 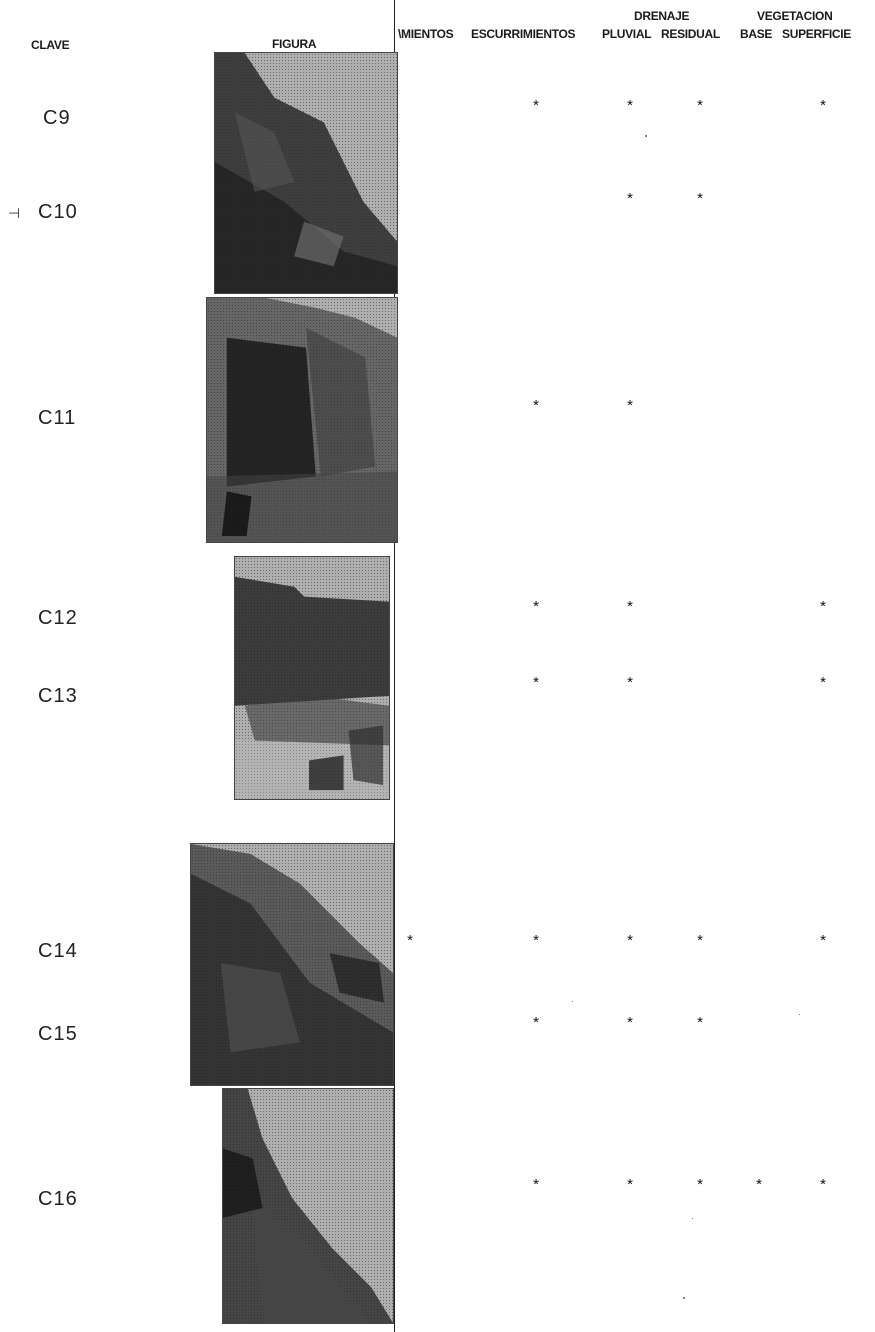 What do you see at coordinates (700, 1022) in the screenshot?
I see `mark-c15-residual: *` at bounding box center [700, 1022].